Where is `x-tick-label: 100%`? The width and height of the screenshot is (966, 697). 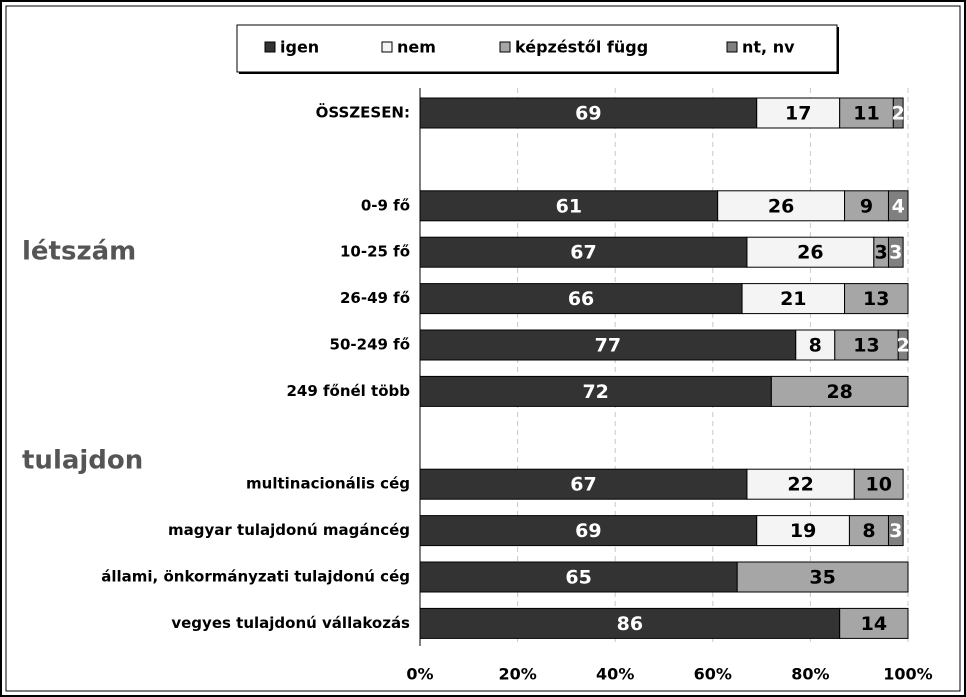 x-tick-label: 100% is located at coordinates (907, 674).